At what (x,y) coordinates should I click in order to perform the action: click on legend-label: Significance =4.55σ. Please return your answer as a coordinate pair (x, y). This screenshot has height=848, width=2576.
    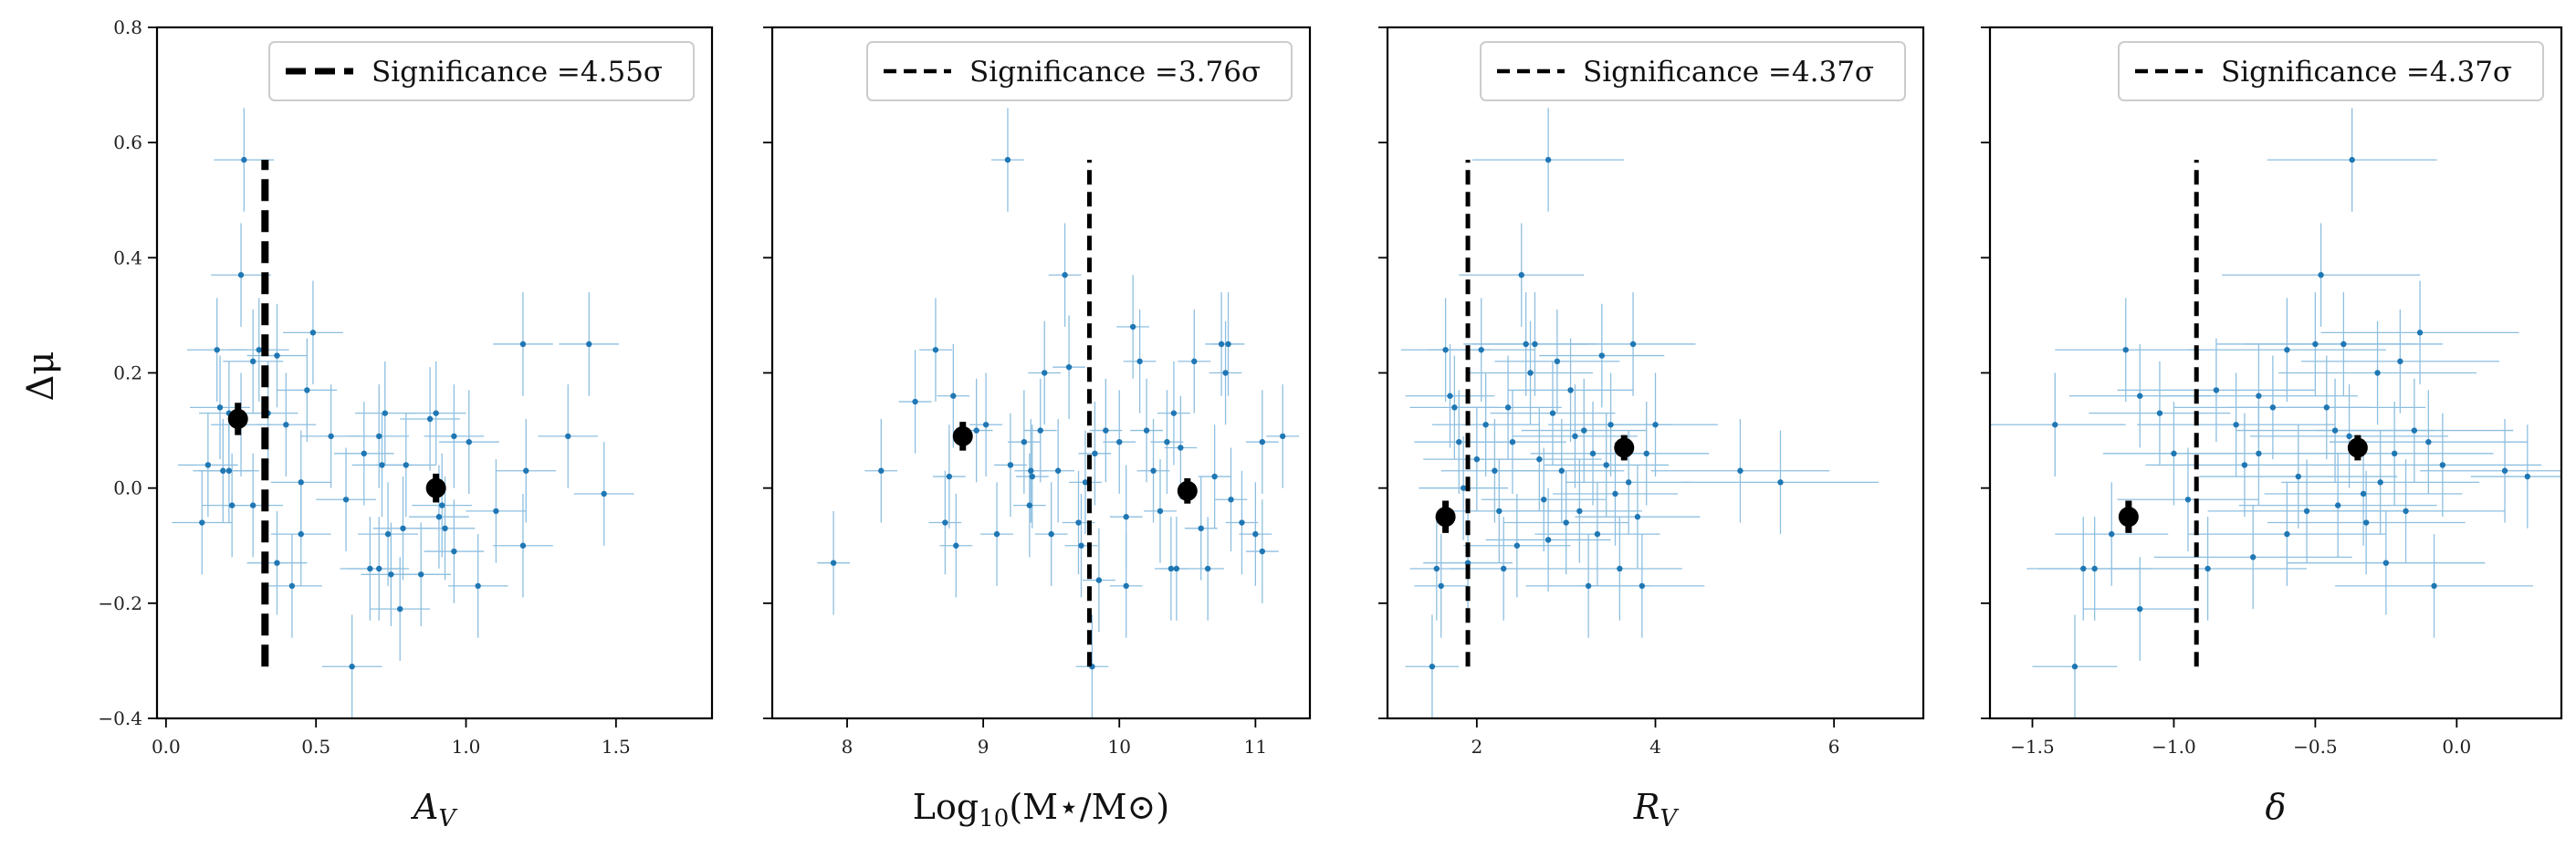
    Looking at the image, I should click on (517, 72).